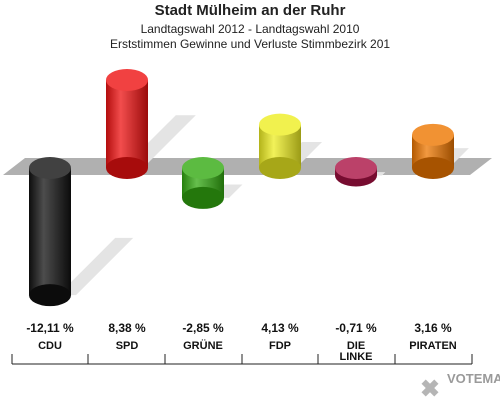 This screenshot has width=500, height=400. I want to click on chart-title: Stadt Mülheim an der Ruhr, so click(250, 10).